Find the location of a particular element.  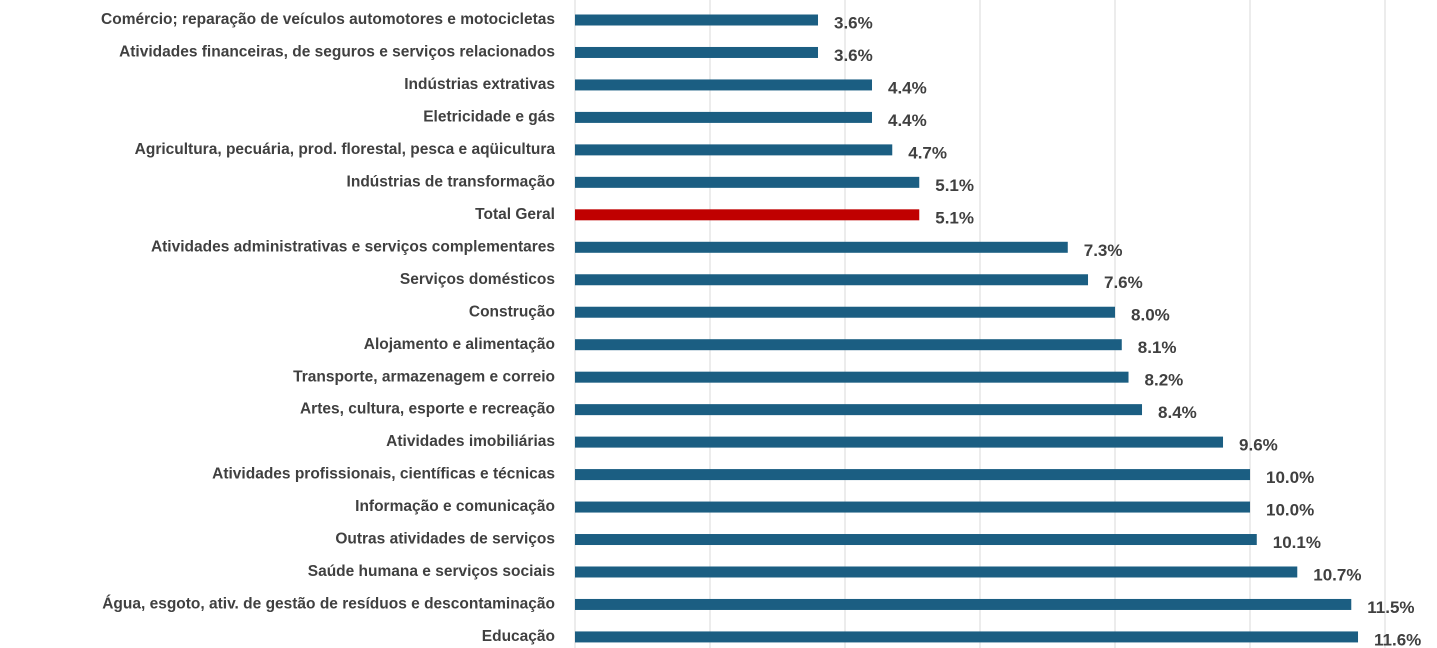

category-label: Informação e comunicação is located at coordinates (455, 506).